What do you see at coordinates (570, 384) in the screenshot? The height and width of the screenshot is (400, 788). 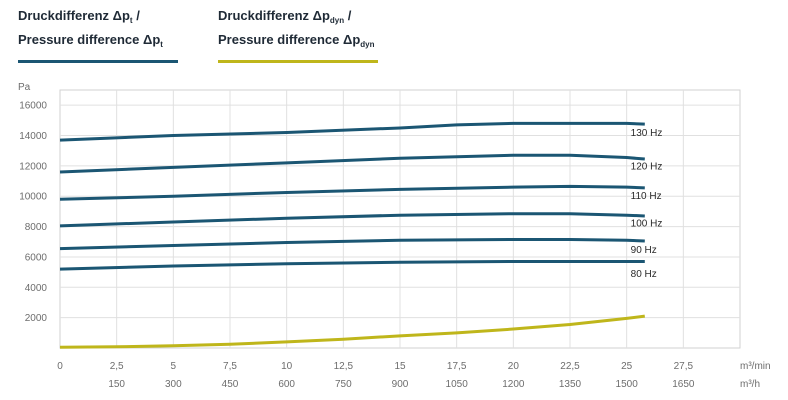 I see `x2-tick-label: 1350` at bounding box center [570, 384].